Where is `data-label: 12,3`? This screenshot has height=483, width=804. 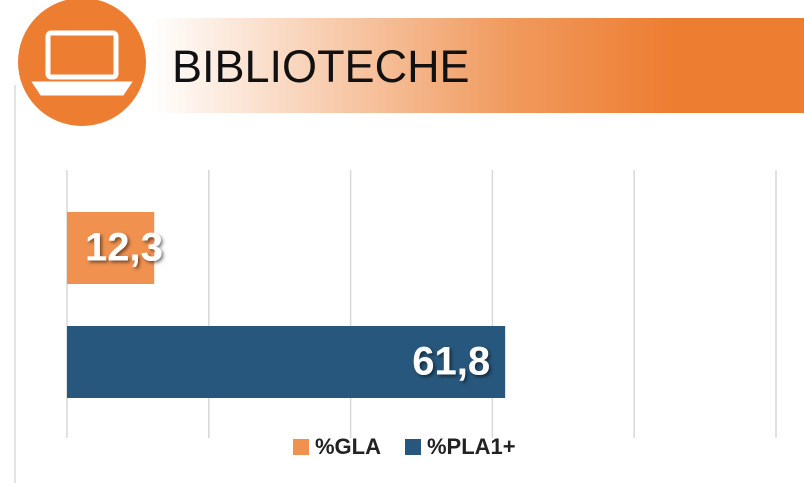 data-label: 12,3 is located at coordinates (124, 248).